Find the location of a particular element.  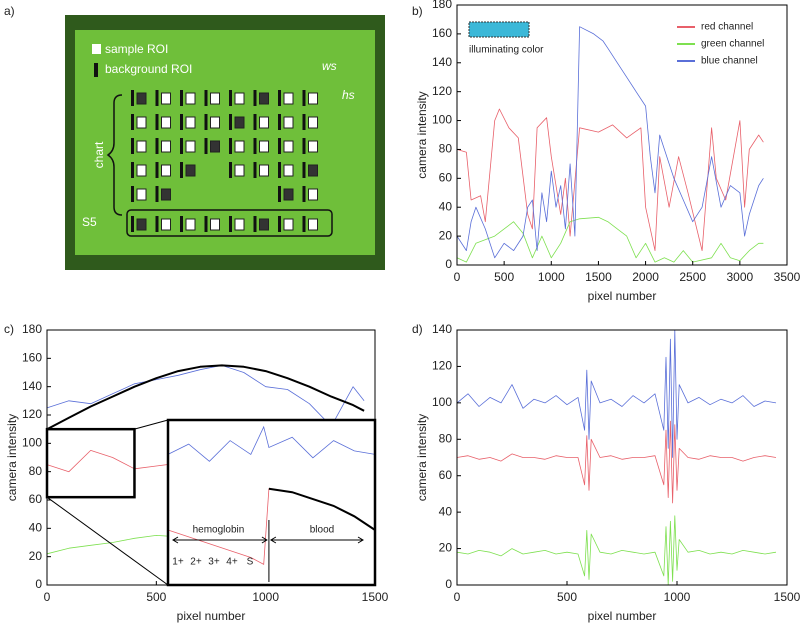

legend-label: blue channel is located at coordinates (729, 61).